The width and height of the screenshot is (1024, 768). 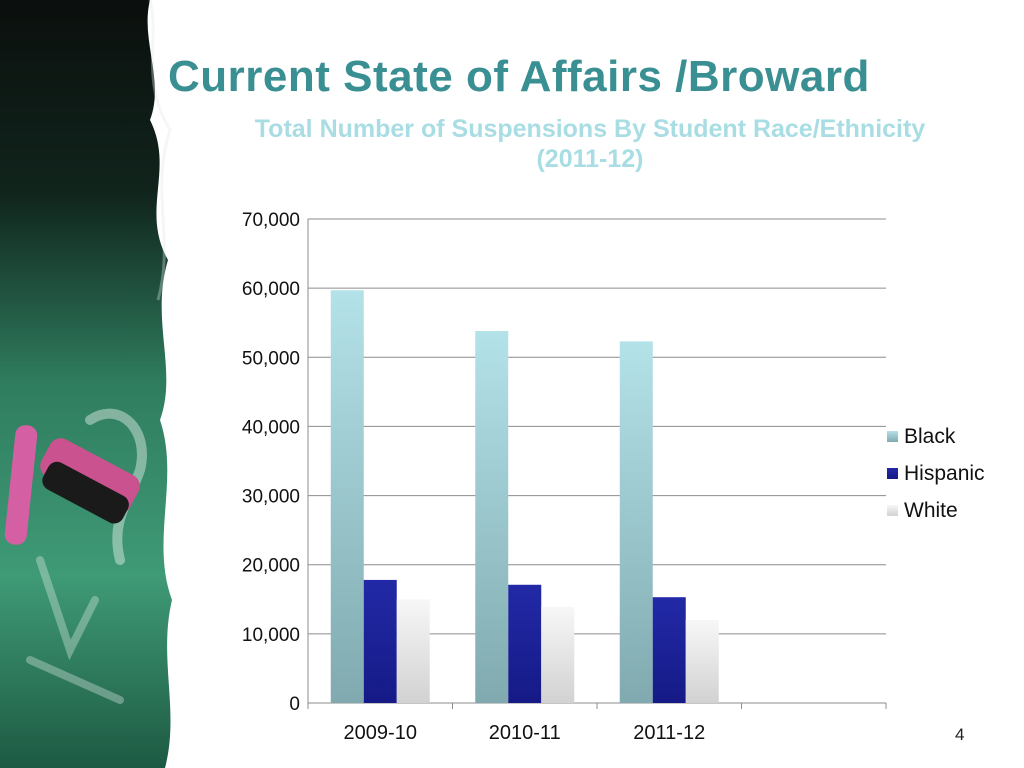 What do you see at coordinates (271, 427) in the screenshot?
I see `y-tick-label: 40,000` at bounding box center [271, 427].